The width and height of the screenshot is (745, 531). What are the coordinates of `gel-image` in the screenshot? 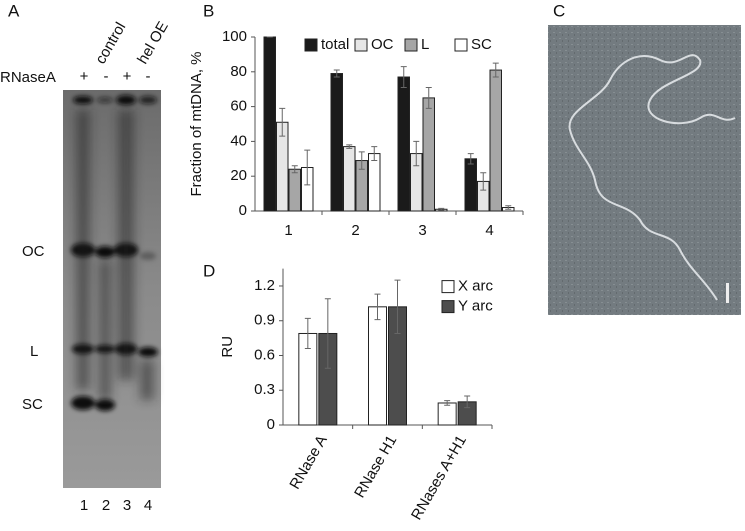 It's located at (112, 289).